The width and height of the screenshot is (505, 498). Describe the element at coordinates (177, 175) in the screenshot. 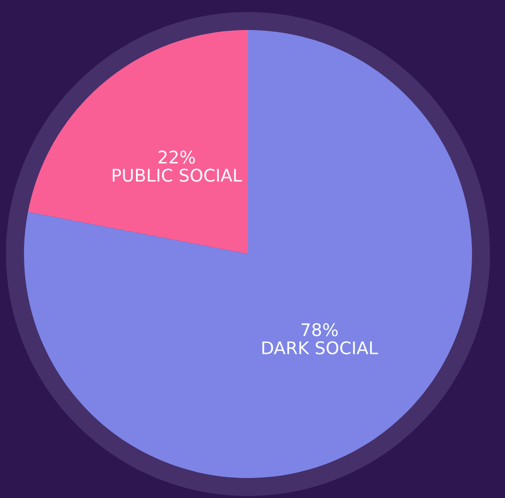

I see `slice-label: PUBLIC SOCIAL` at that location.